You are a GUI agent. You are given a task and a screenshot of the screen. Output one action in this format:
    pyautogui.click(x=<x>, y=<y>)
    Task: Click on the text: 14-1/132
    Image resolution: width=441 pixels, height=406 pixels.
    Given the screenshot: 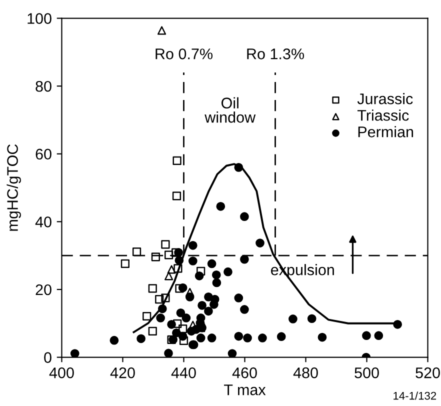 What is the action you would take?
    pyautogui.click(x=415, y=396)
    